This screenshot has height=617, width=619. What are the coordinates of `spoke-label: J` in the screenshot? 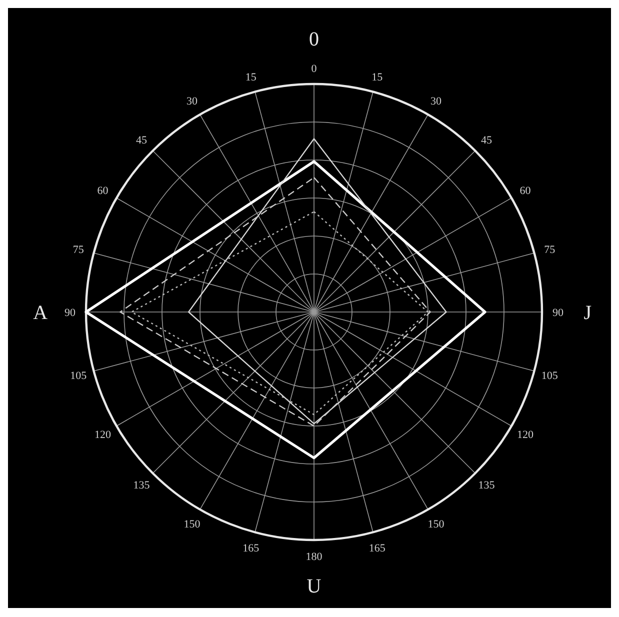 It's located at (588, 313).